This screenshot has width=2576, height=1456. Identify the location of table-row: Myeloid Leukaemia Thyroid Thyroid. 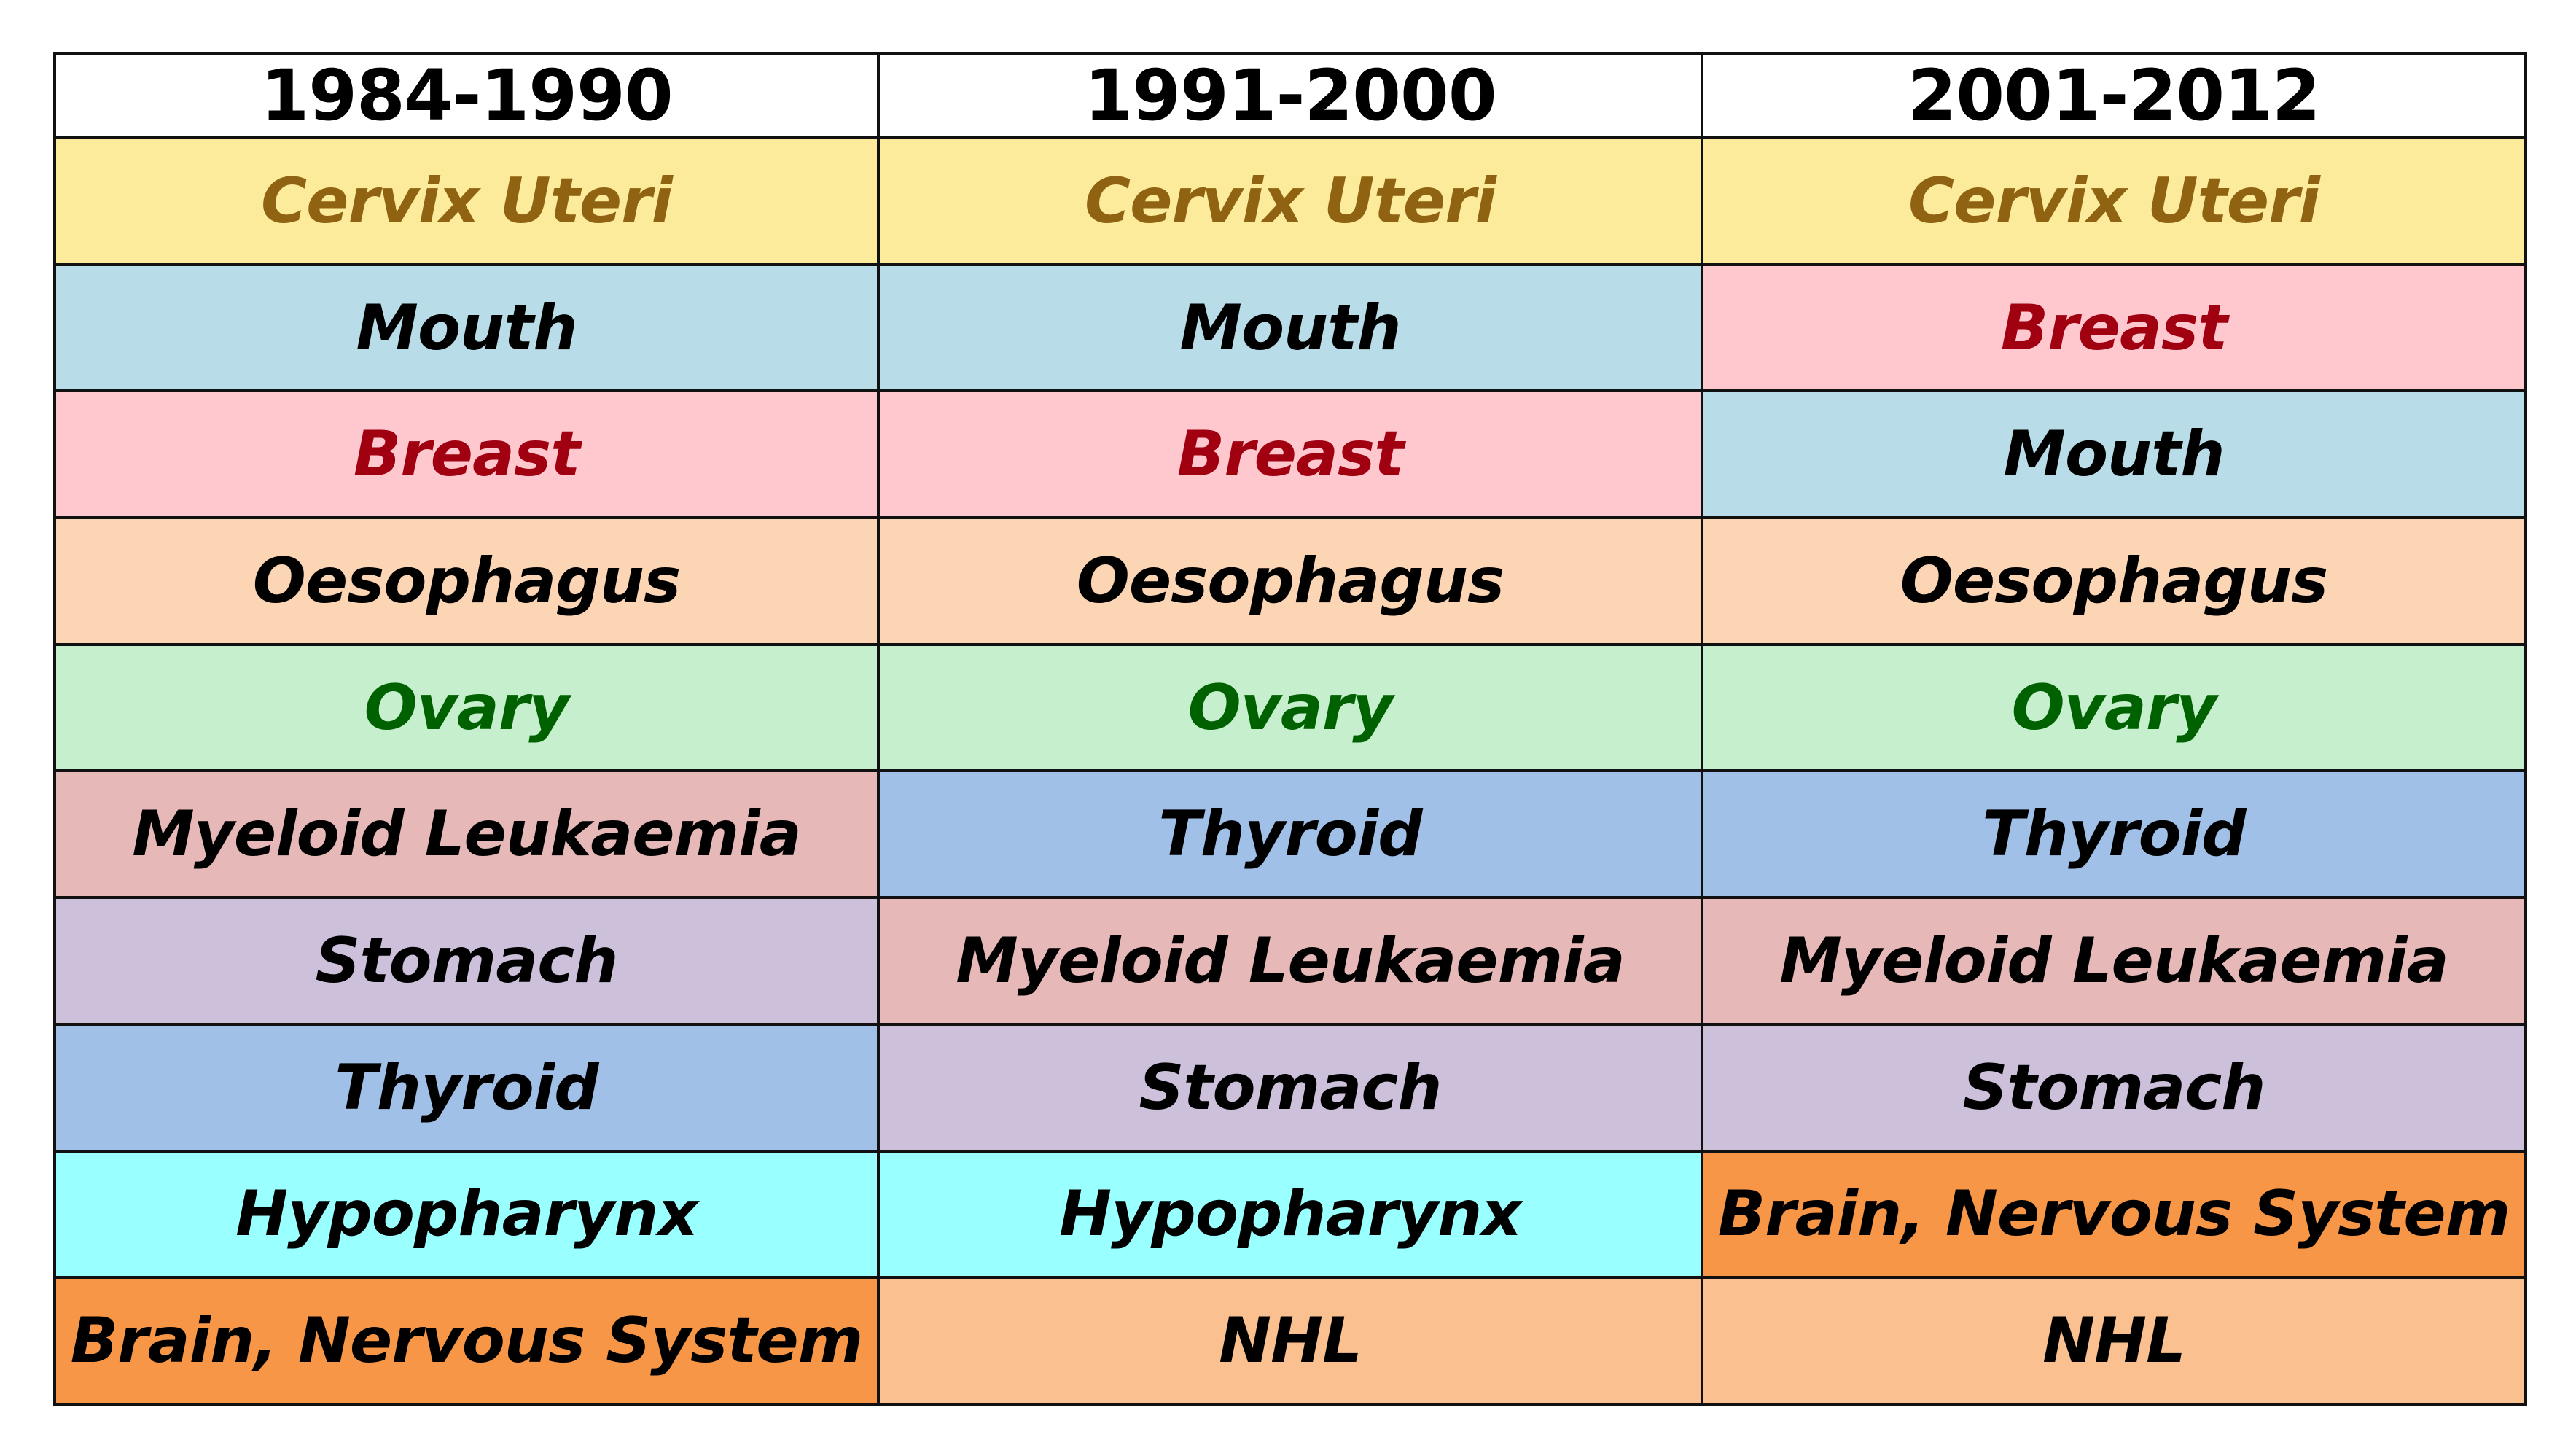
(1290, 835).